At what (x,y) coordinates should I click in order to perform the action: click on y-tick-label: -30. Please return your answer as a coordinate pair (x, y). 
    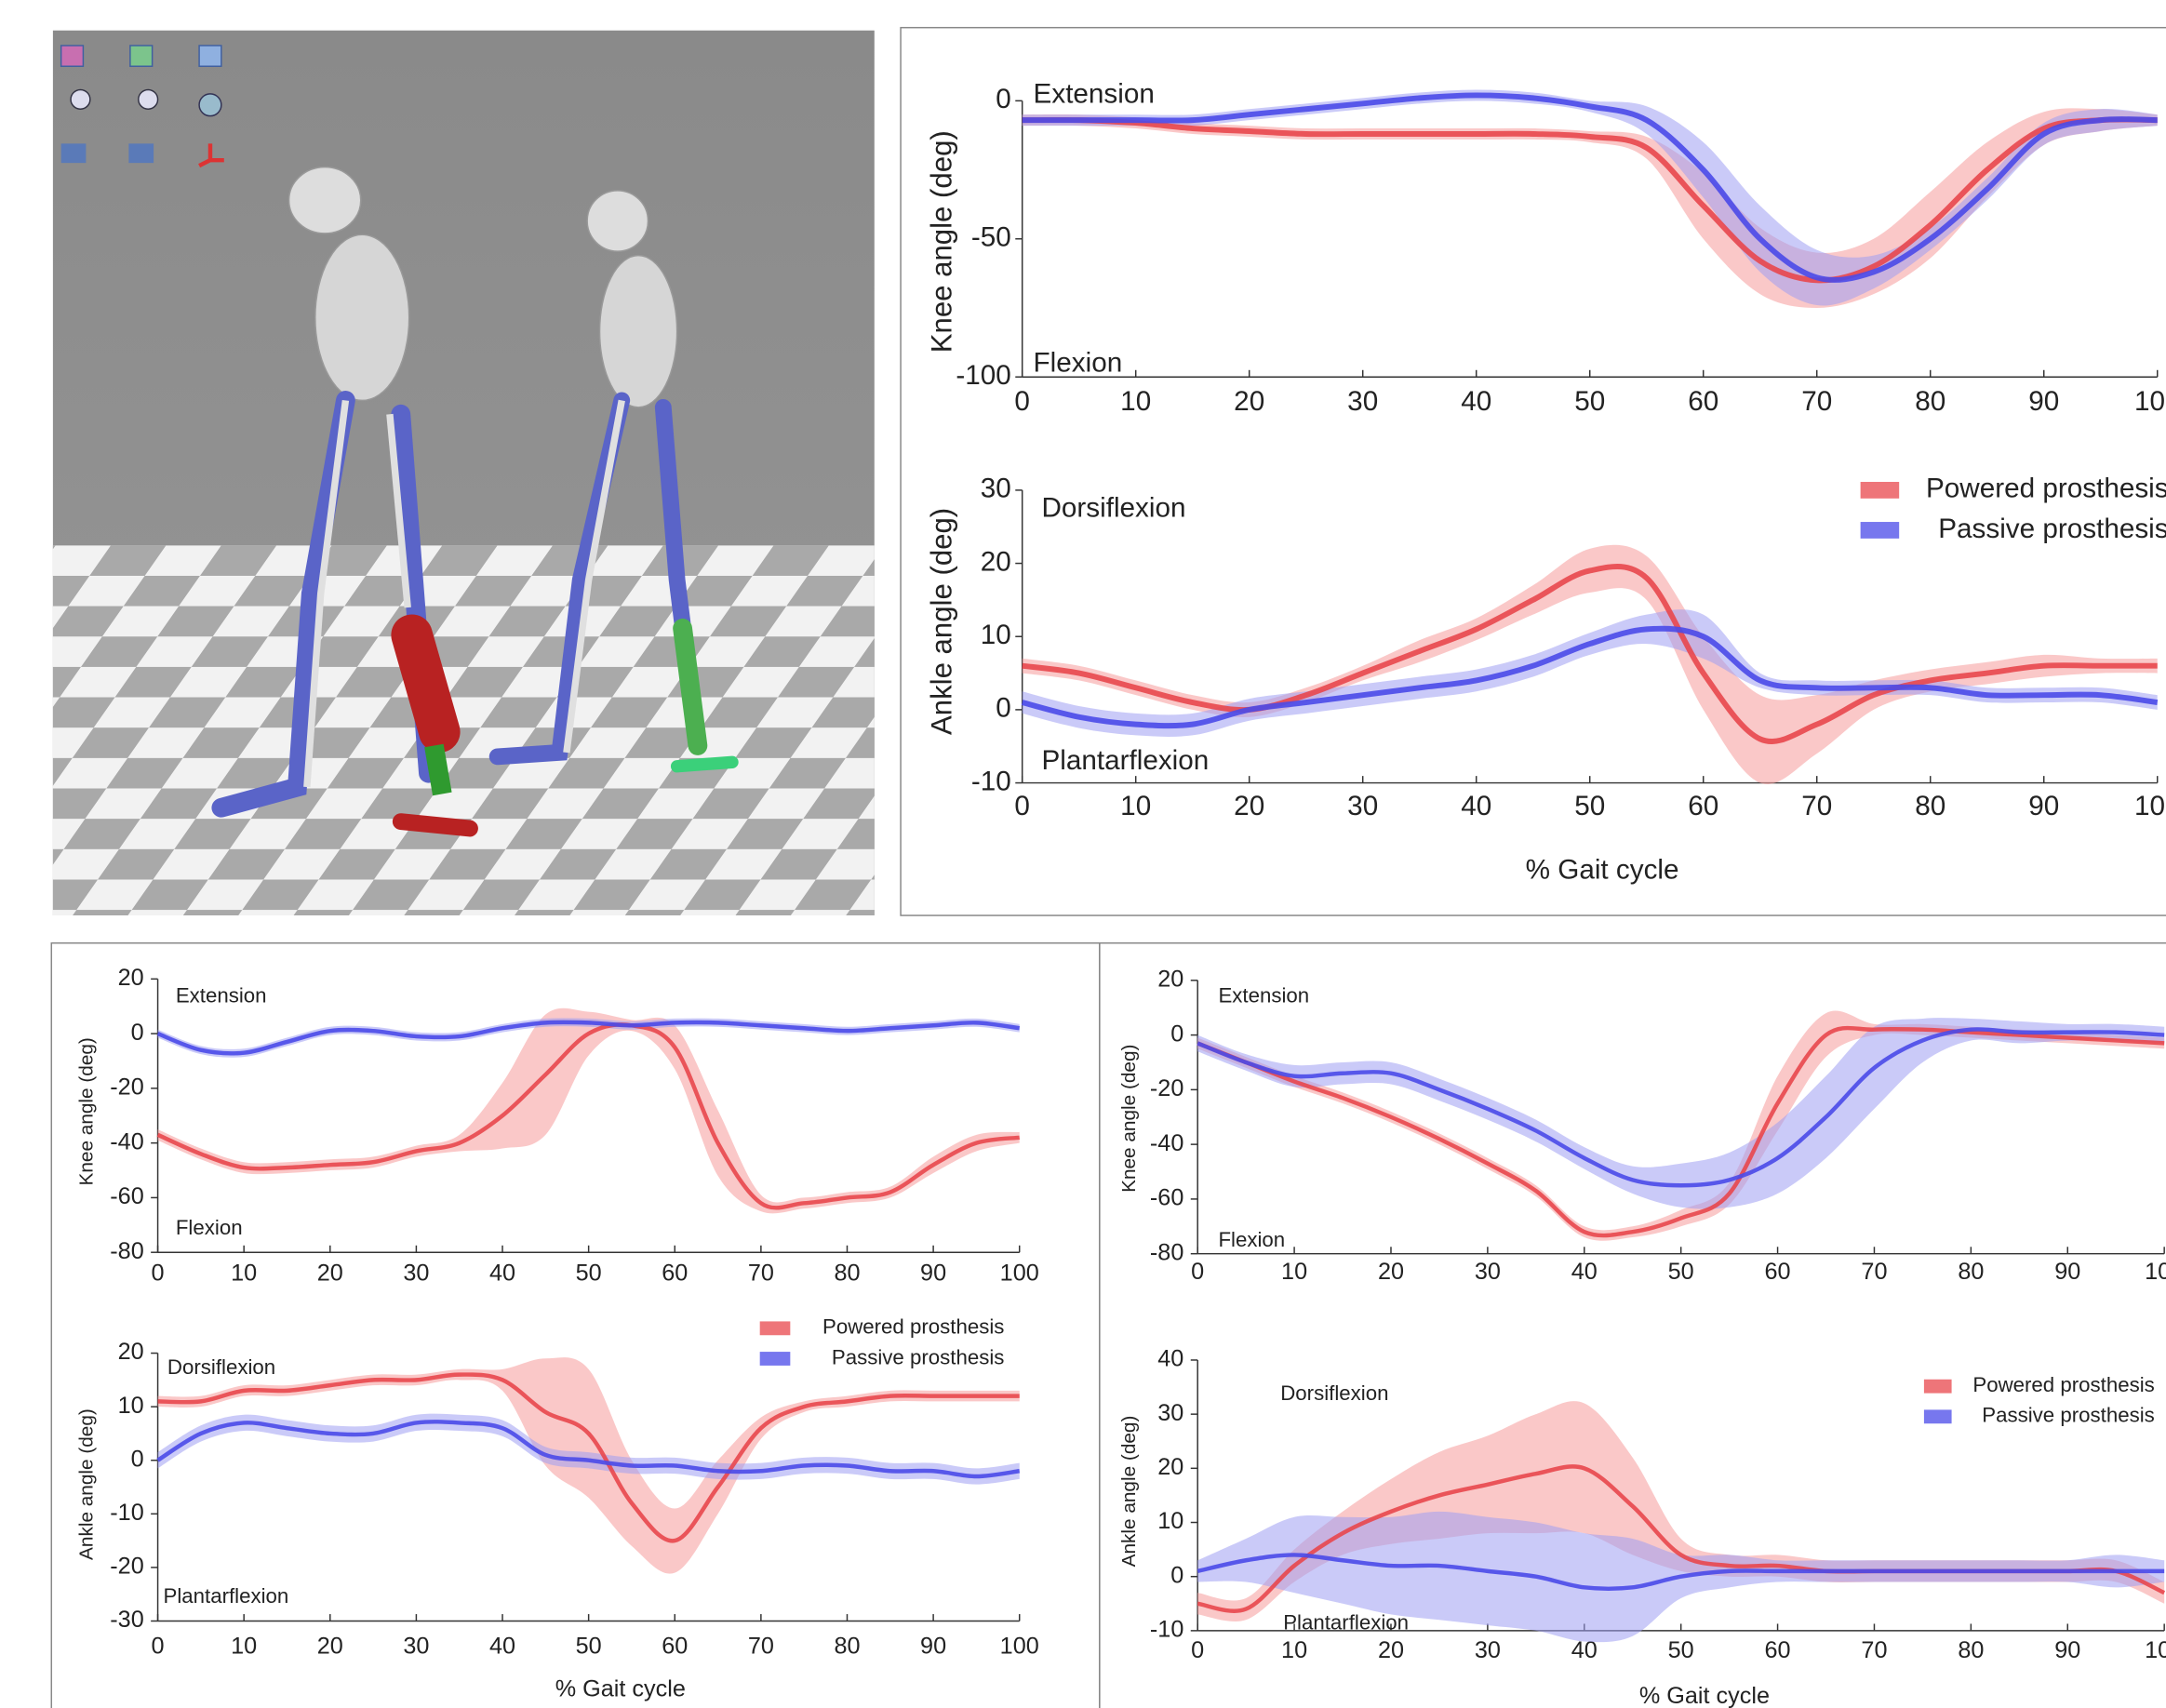
    Looking at the image, I should click on (126, 1620).